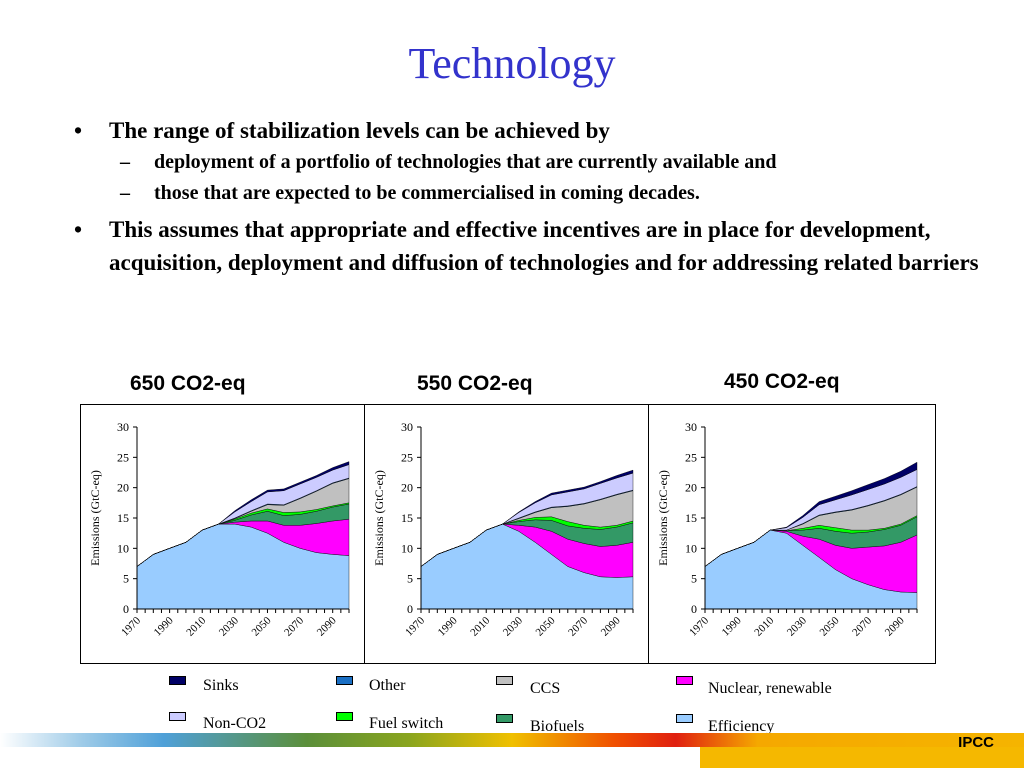  I want to click on legend-swatch-nuclear-renewable, so click(684, 680).